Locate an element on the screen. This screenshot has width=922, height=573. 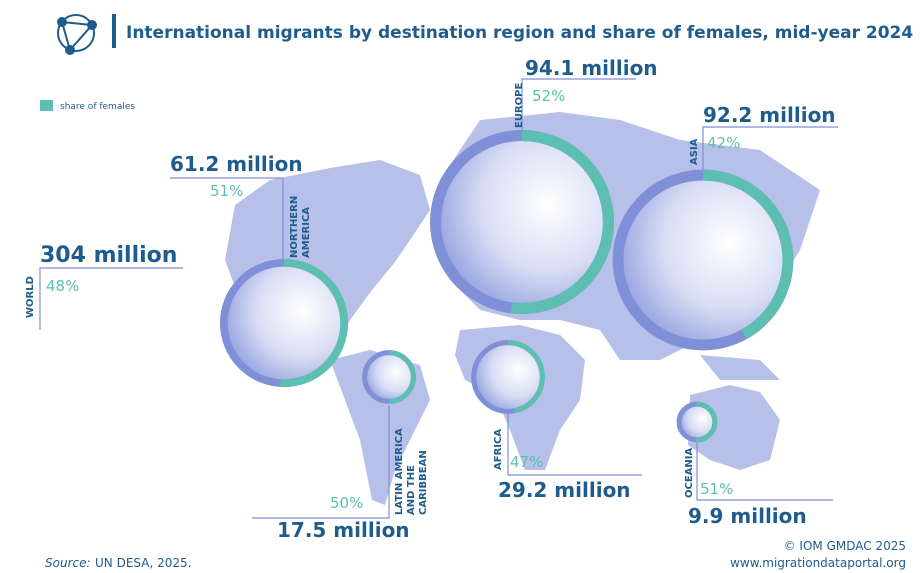
region-total: 94.1 million is located at coordinates (591, 68).